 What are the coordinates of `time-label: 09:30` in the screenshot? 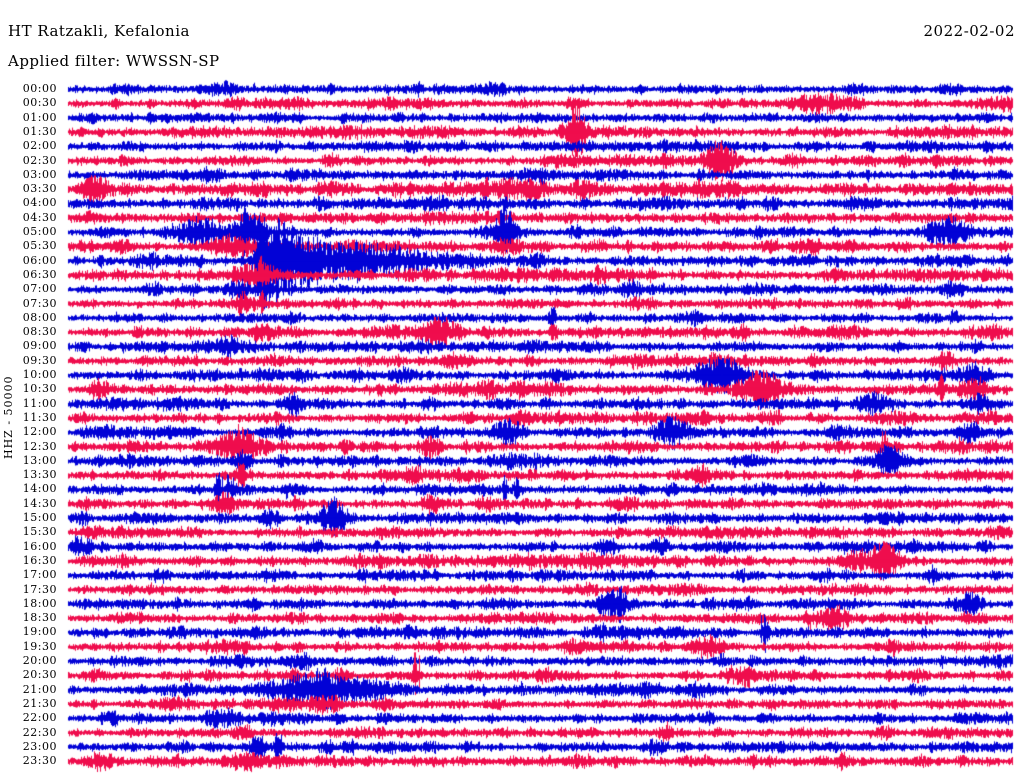 It's located at (39, 360).